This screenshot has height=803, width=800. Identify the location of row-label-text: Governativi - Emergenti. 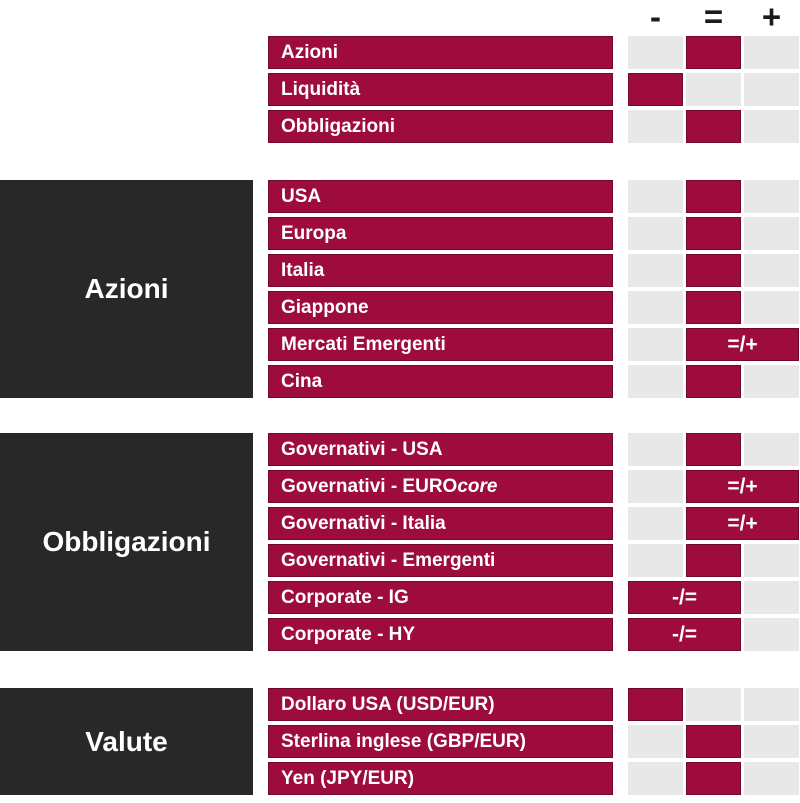
(388, 560).